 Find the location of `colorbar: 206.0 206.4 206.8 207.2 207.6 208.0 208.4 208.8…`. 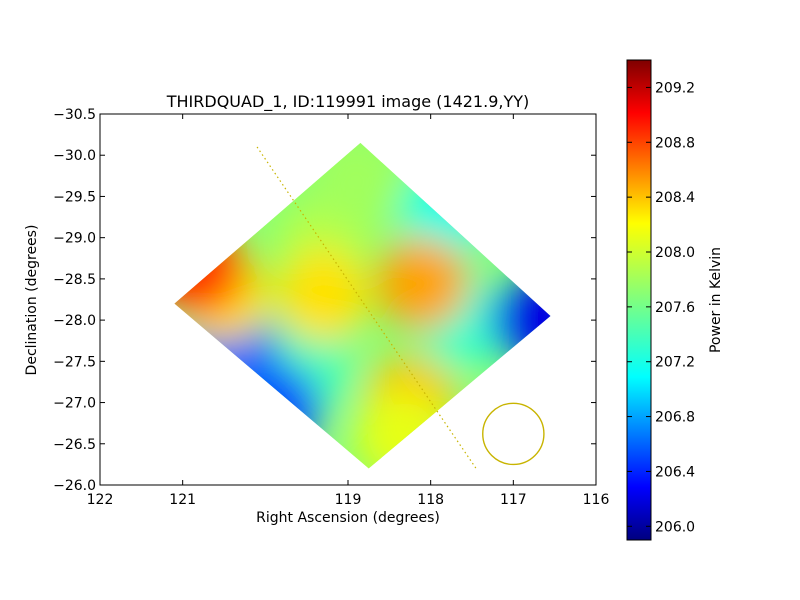

colorbar: 206.0 206.4 206.8 207.2 207.6 208.0 208.4 208.8… is located at coordinates (675, 300).